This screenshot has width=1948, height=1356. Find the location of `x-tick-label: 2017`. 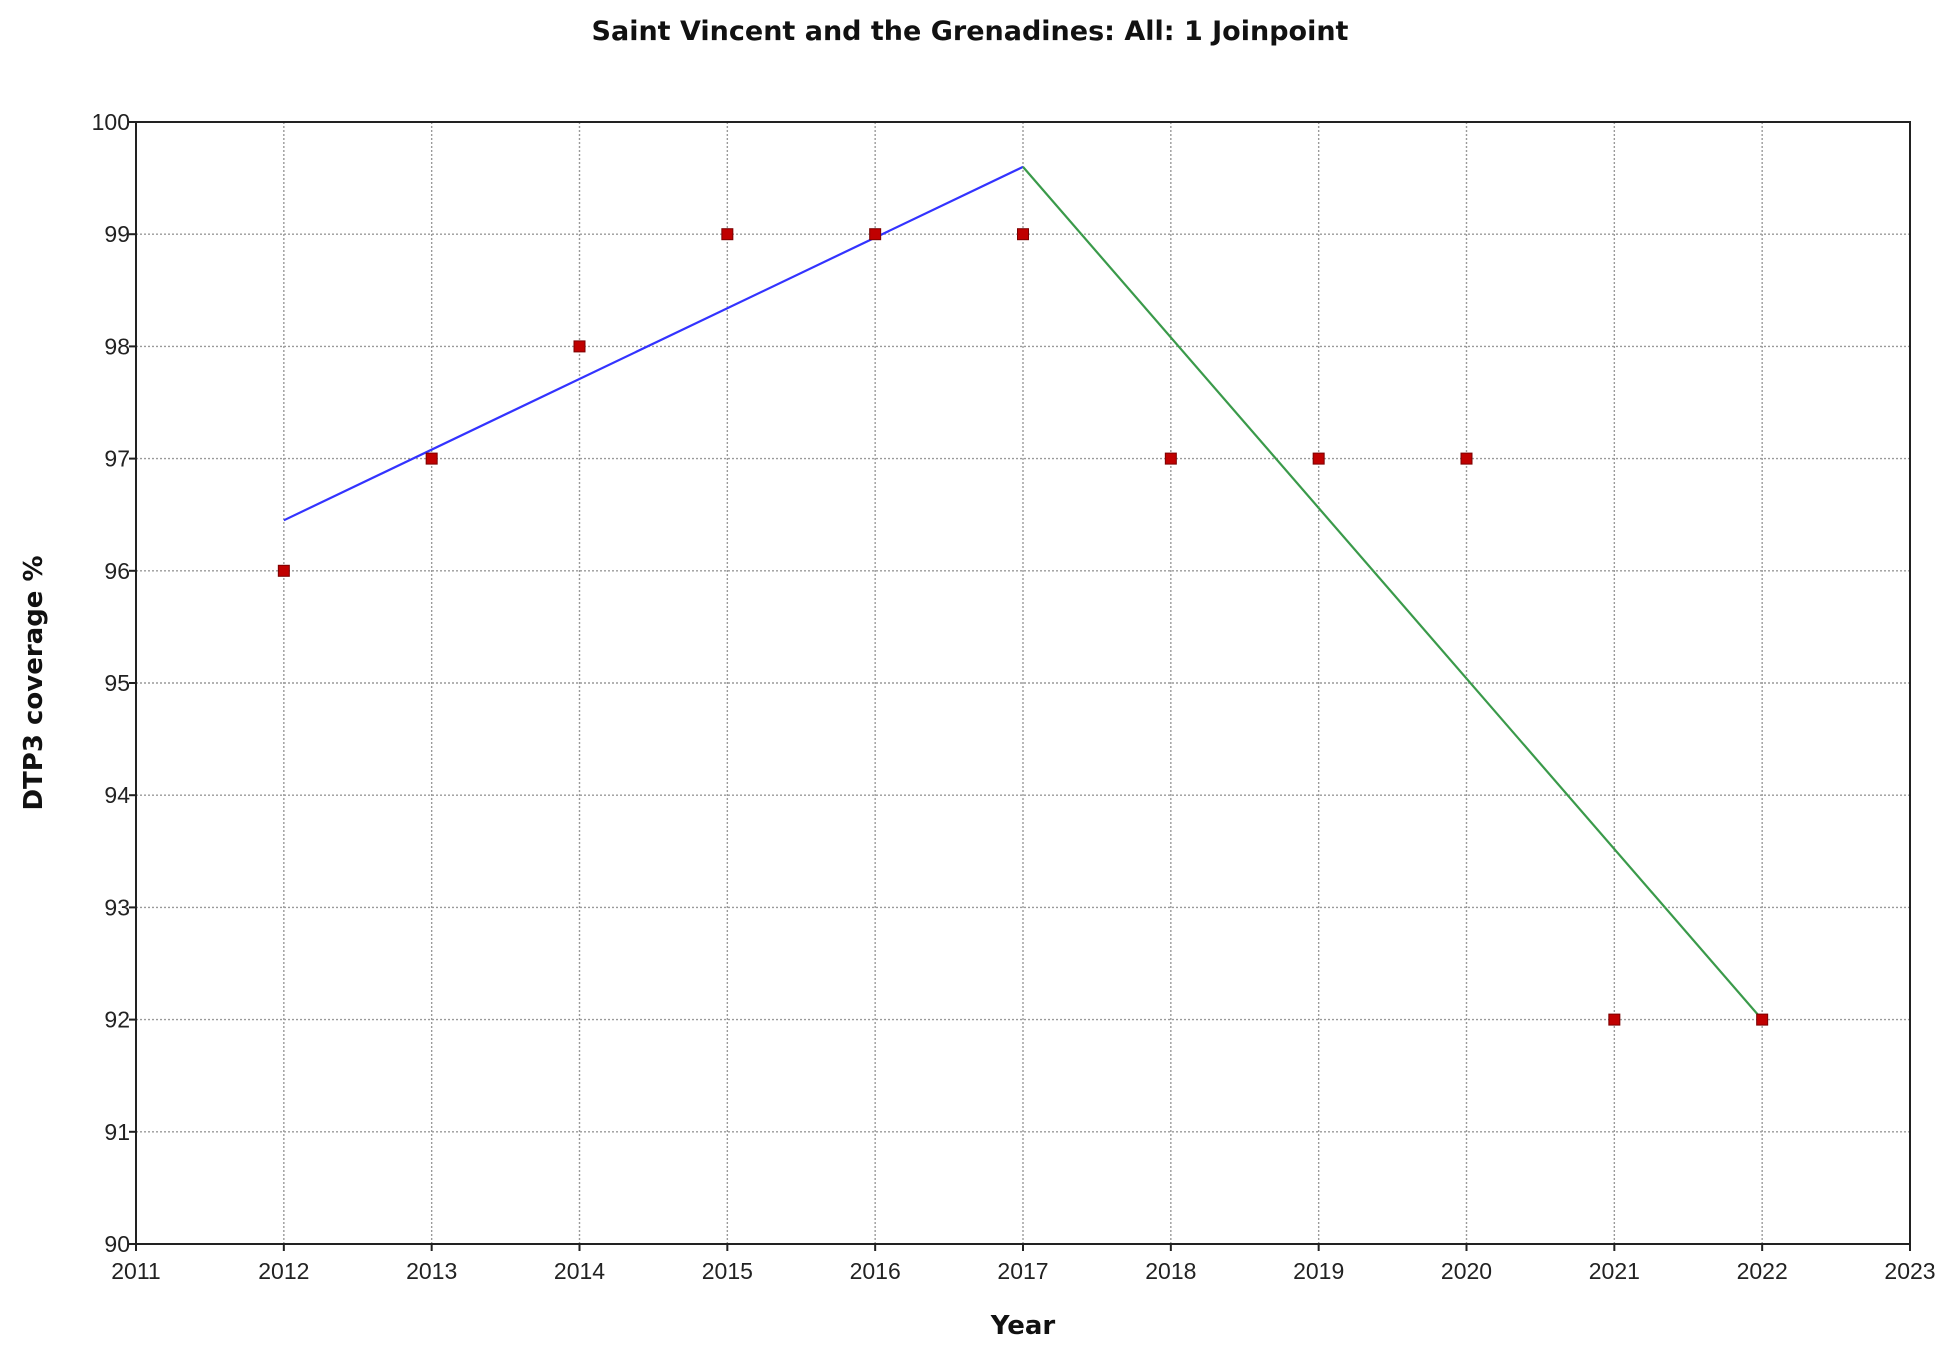

x-tick-label: 2017 is located at coordinates (1022, 1271).